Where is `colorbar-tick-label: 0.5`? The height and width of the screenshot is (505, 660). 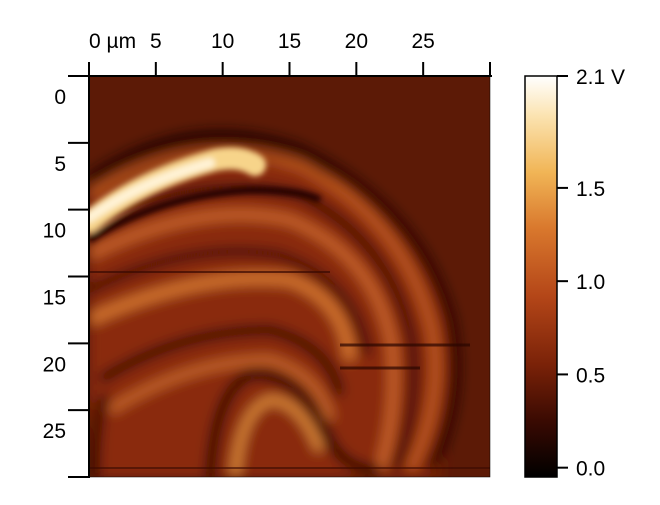
colorbar-tick-label: 0.5 is located at coordinates (590, 375).